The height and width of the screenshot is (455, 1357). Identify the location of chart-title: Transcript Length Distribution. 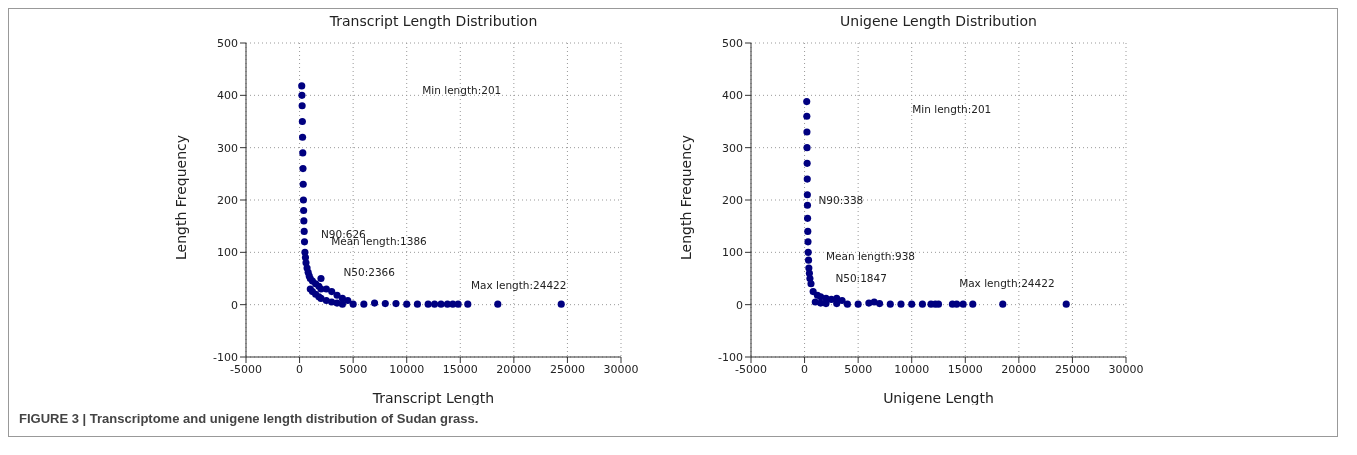
(433, 21).